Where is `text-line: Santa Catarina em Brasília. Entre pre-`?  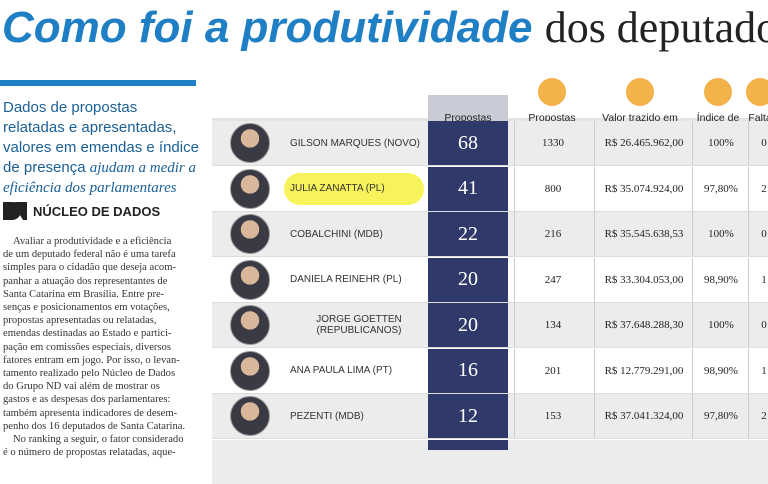
text-line: Santa Catarina em Brasília. Entre pre- is located at coordinates (84, 294).